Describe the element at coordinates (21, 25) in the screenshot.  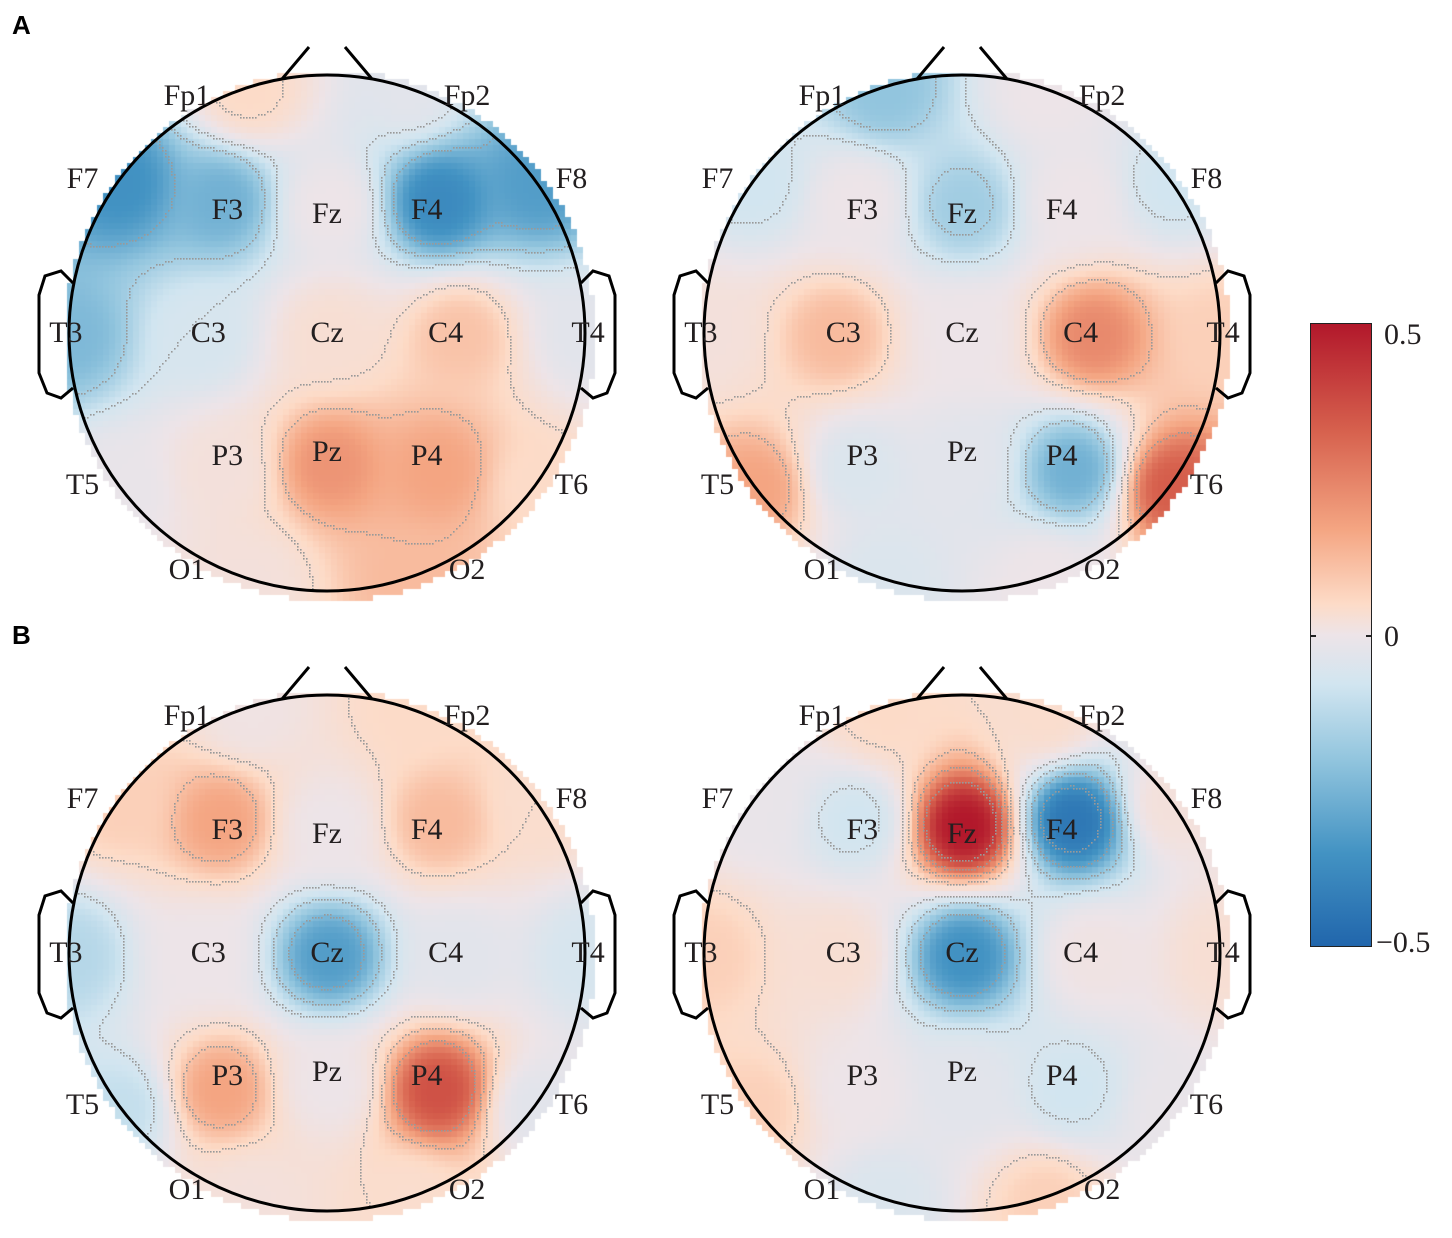
I see `panel-label-a: A` at that location.